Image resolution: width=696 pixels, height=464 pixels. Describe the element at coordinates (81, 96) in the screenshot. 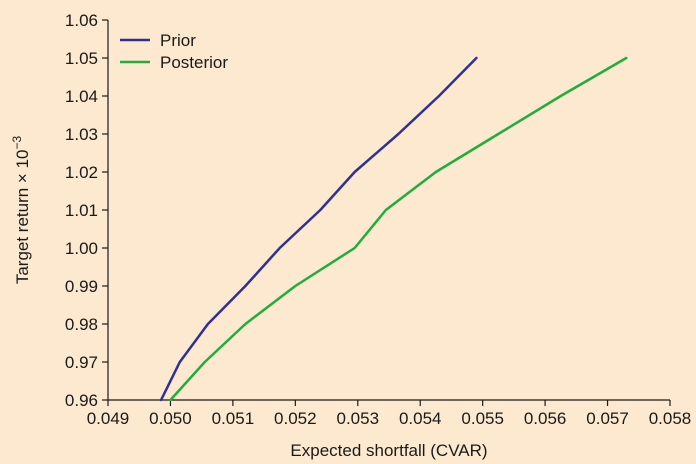

I see `y-tick-label: 1.04` at that location.